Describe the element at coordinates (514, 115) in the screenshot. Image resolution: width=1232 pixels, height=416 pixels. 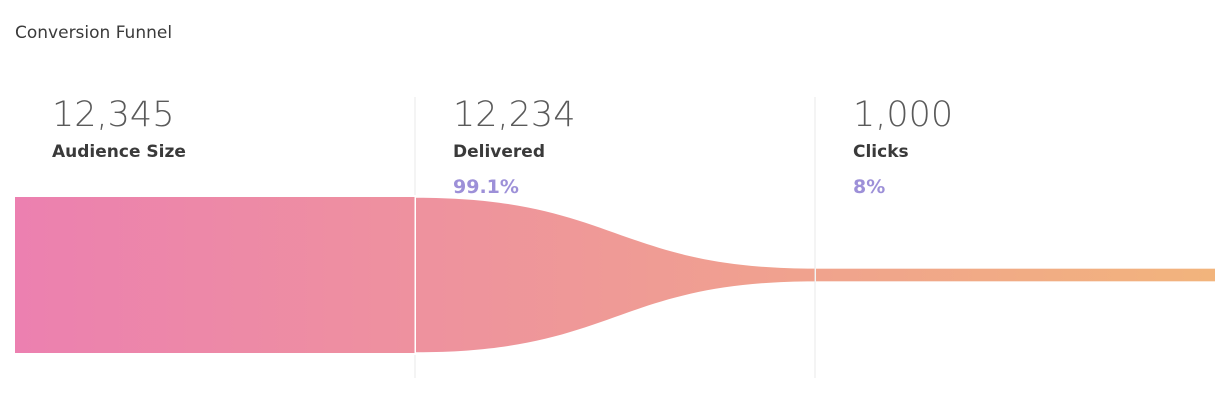
I see `stage-value: 12,234` at that location.